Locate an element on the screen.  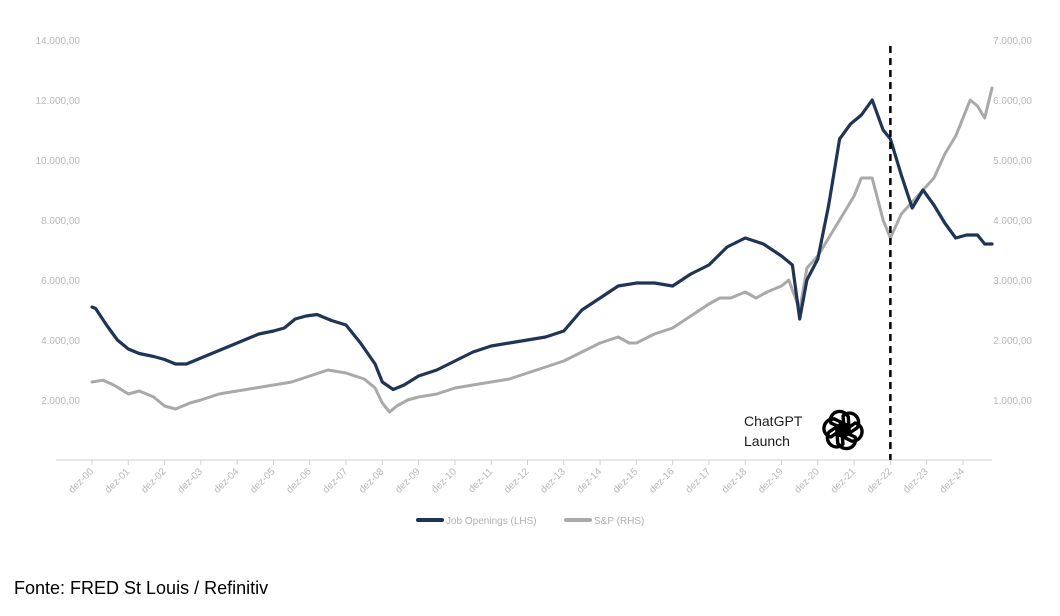
x-tick-label: dez-20 is located at coordinates (808, 481).